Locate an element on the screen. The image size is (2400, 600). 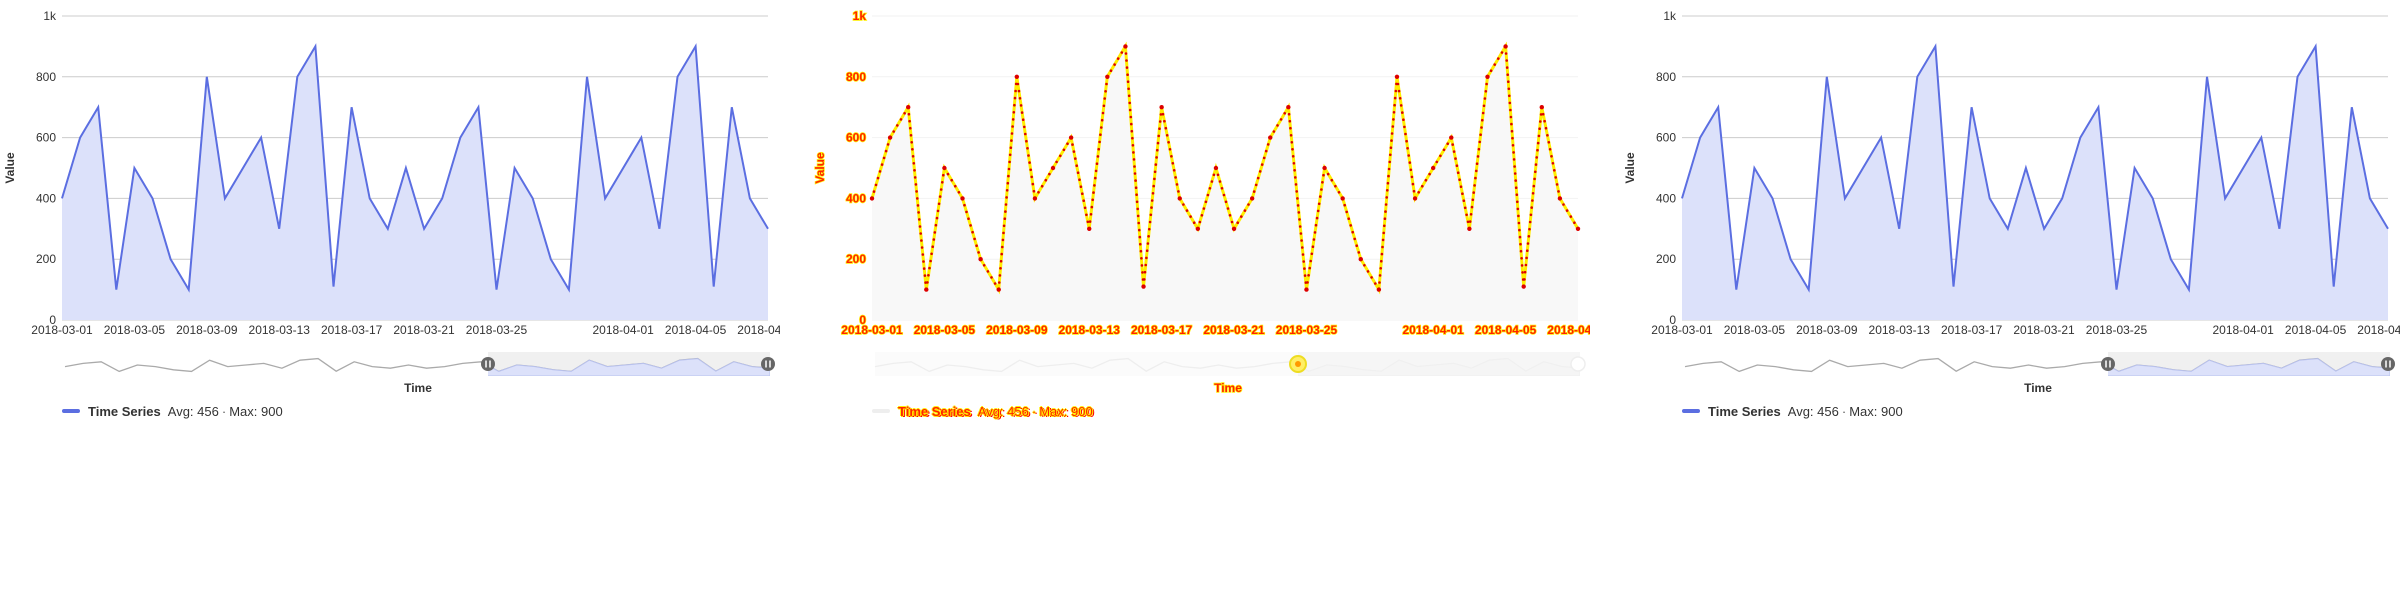
x-tick-label: 2018-03-05 is located at coordinates (945, 330).